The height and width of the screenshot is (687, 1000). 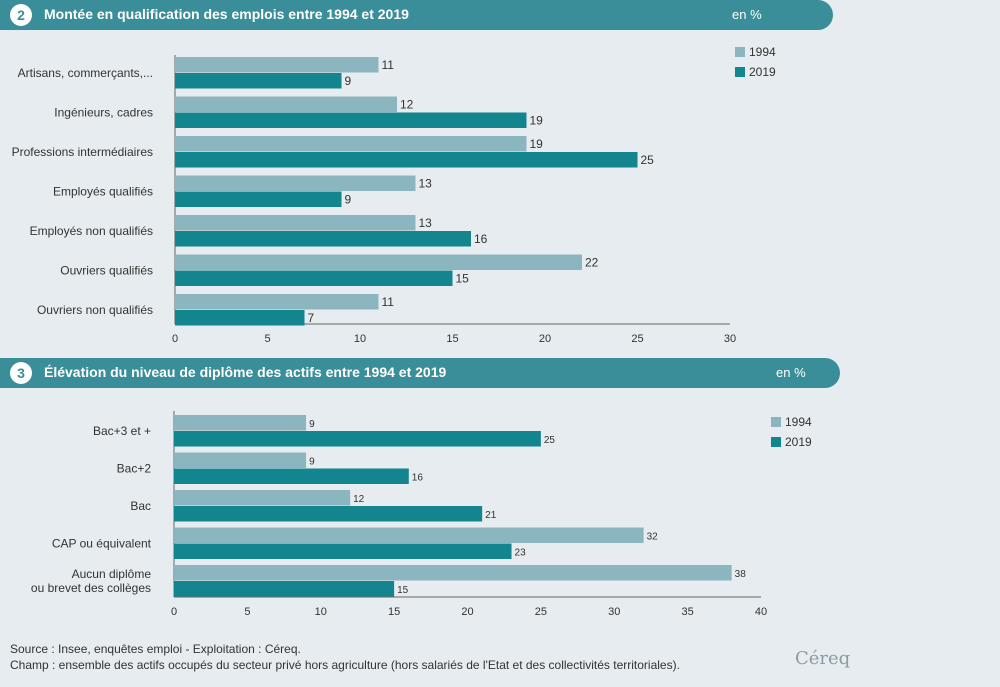 What do you see at coordinates (95, 310) in the screenshot?
I see `category-label: Ouvriers non qualifiés` at bounding box center [95, 310].